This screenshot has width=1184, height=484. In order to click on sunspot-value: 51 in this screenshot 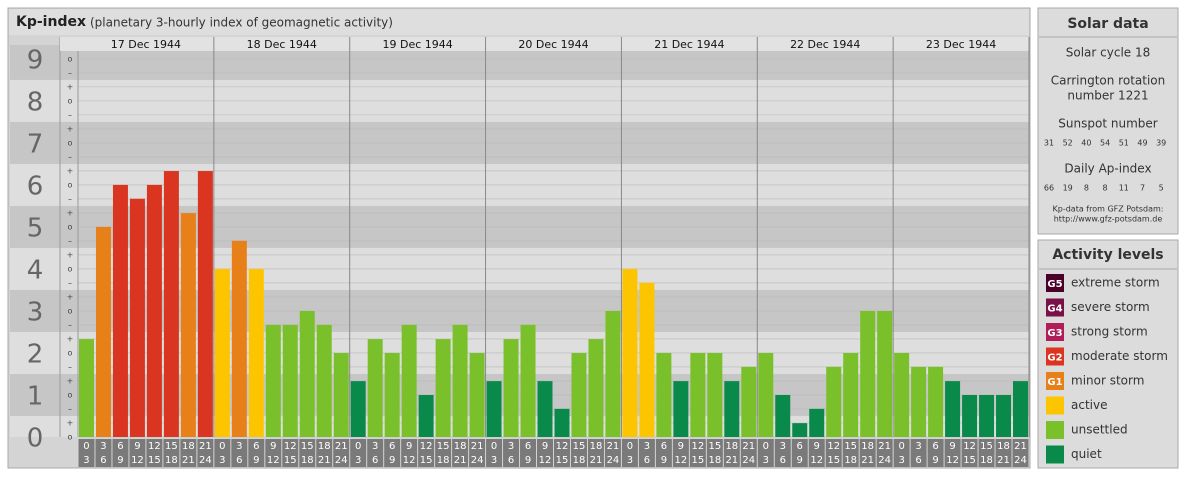, I will do `click(1124, 143)`.